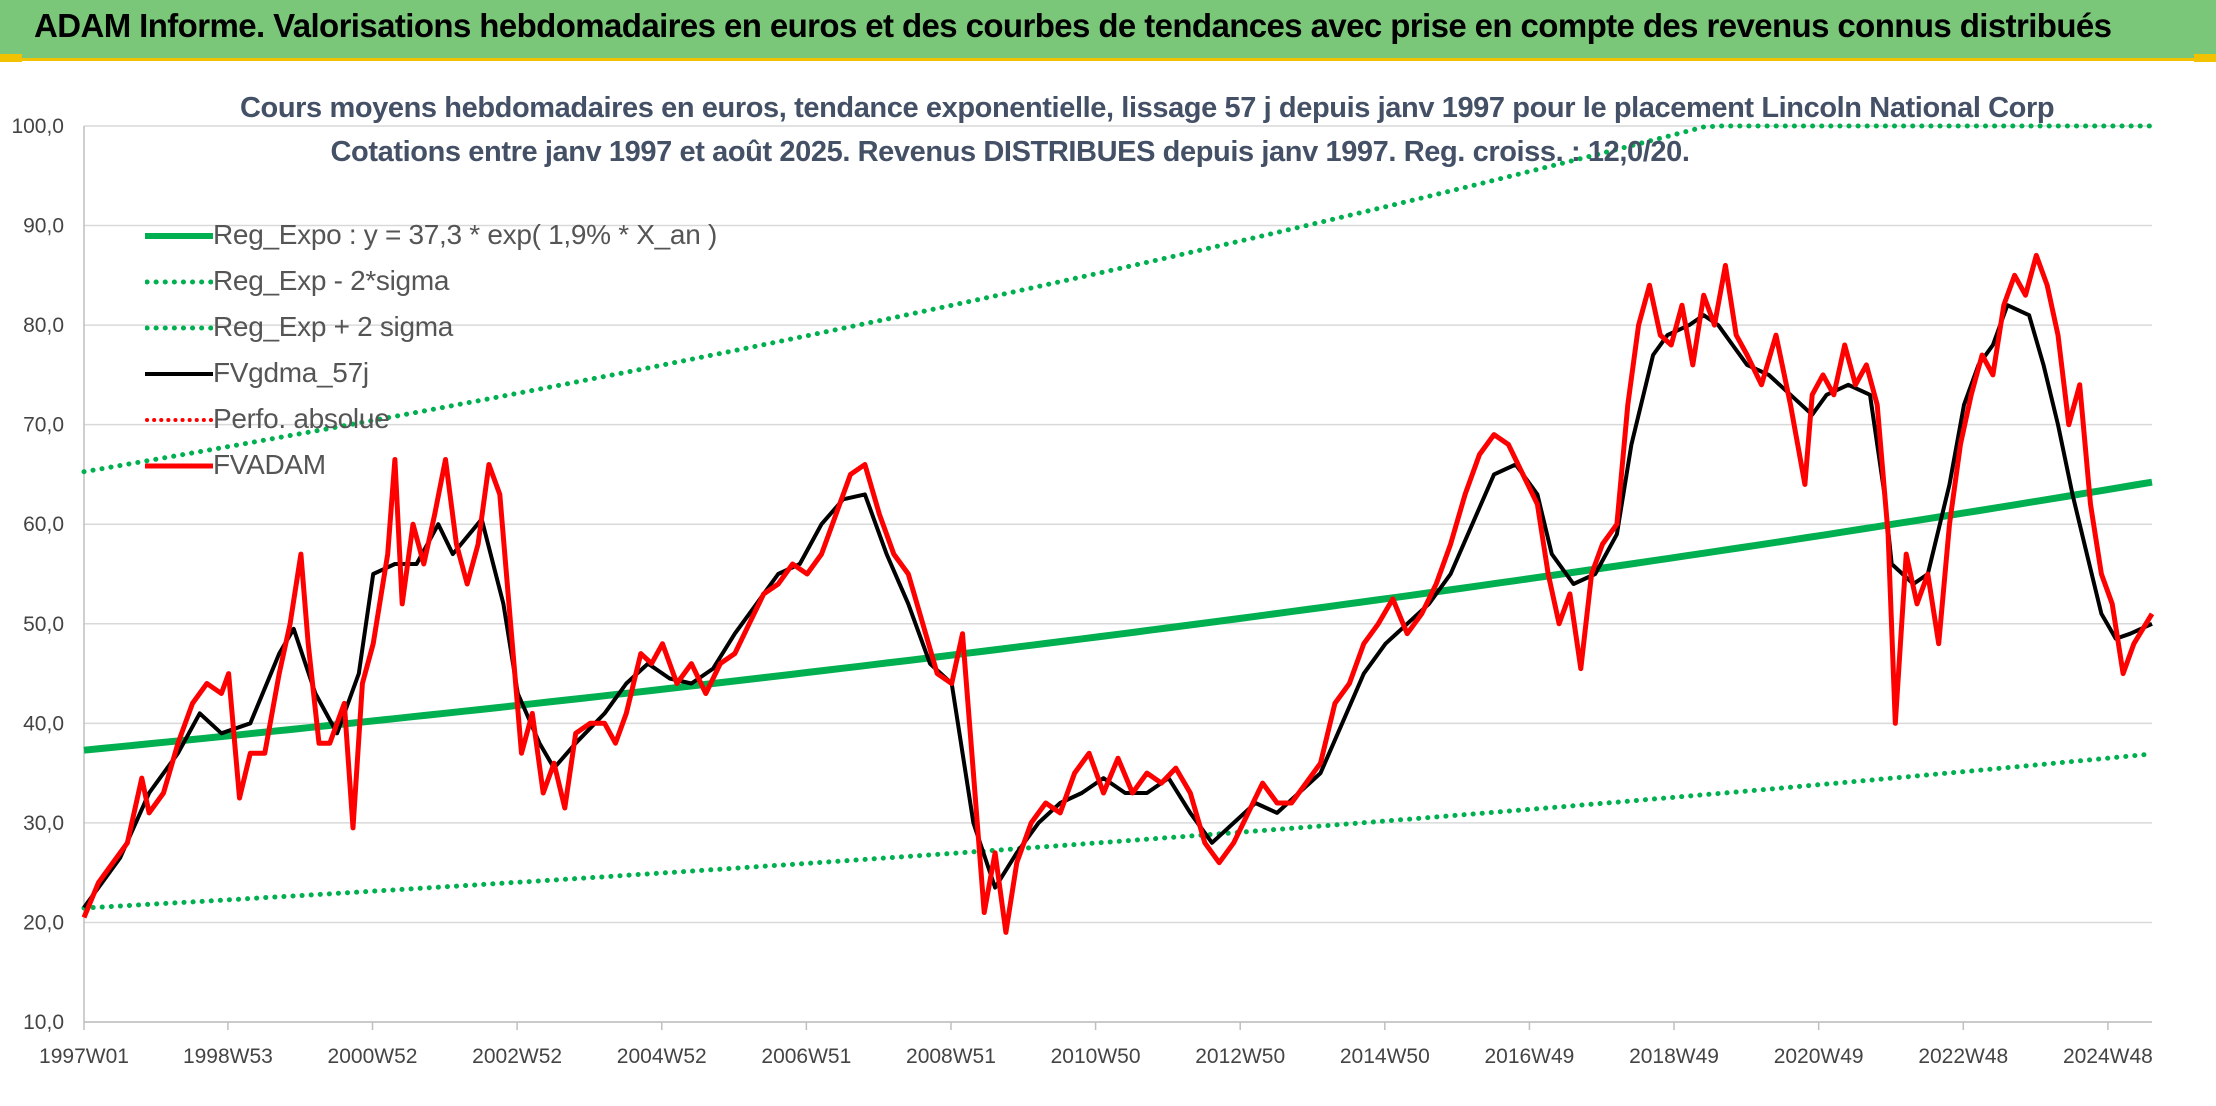 This screenshot has width=2216, height=1106. What do you see at coordinates (517, 1056) in the screenshot?
I see `x-tick-label: 2002W52` at bounding box center [517, 1056].